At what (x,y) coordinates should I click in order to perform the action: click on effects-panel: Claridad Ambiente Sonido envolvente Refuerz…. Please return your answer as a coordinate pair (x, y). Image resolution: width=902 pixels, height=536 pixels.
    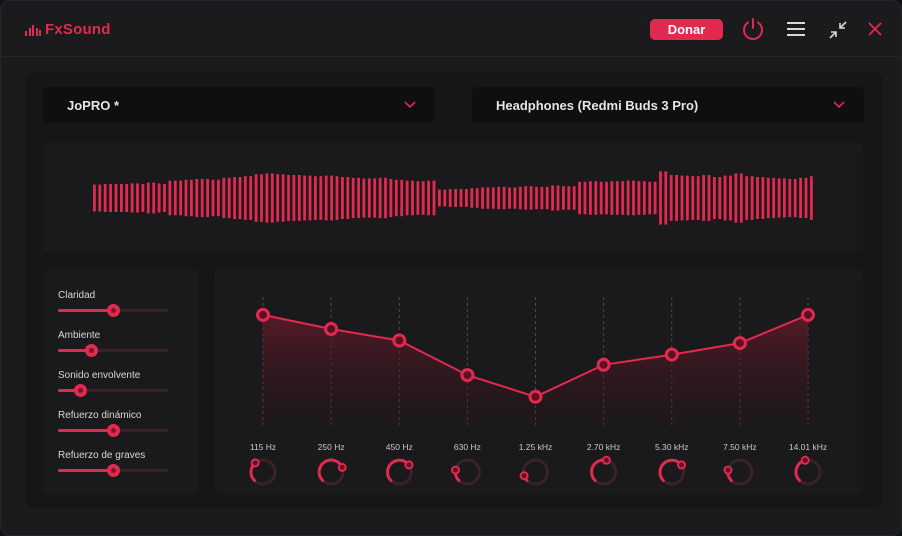
    Looking at the image, I should click on (120, 381).